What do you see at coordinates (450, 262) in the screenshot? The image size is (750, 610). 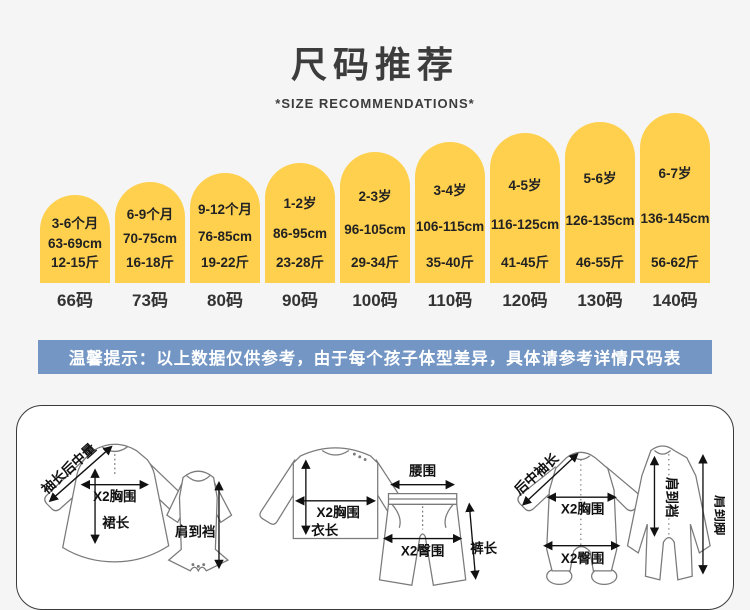 I see `arch-weight-range: 35-40斤` at bounding box center [450, 262].